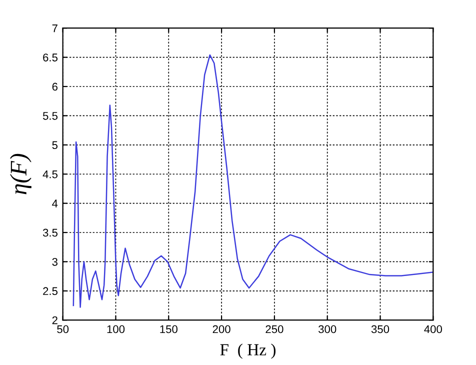 This screenshot has height=365, width=476. What do you see at coordinates (248, 351) in the screenshot?
I see `x-axis-title: F ( Hz )` at bounding box center [248, 351].